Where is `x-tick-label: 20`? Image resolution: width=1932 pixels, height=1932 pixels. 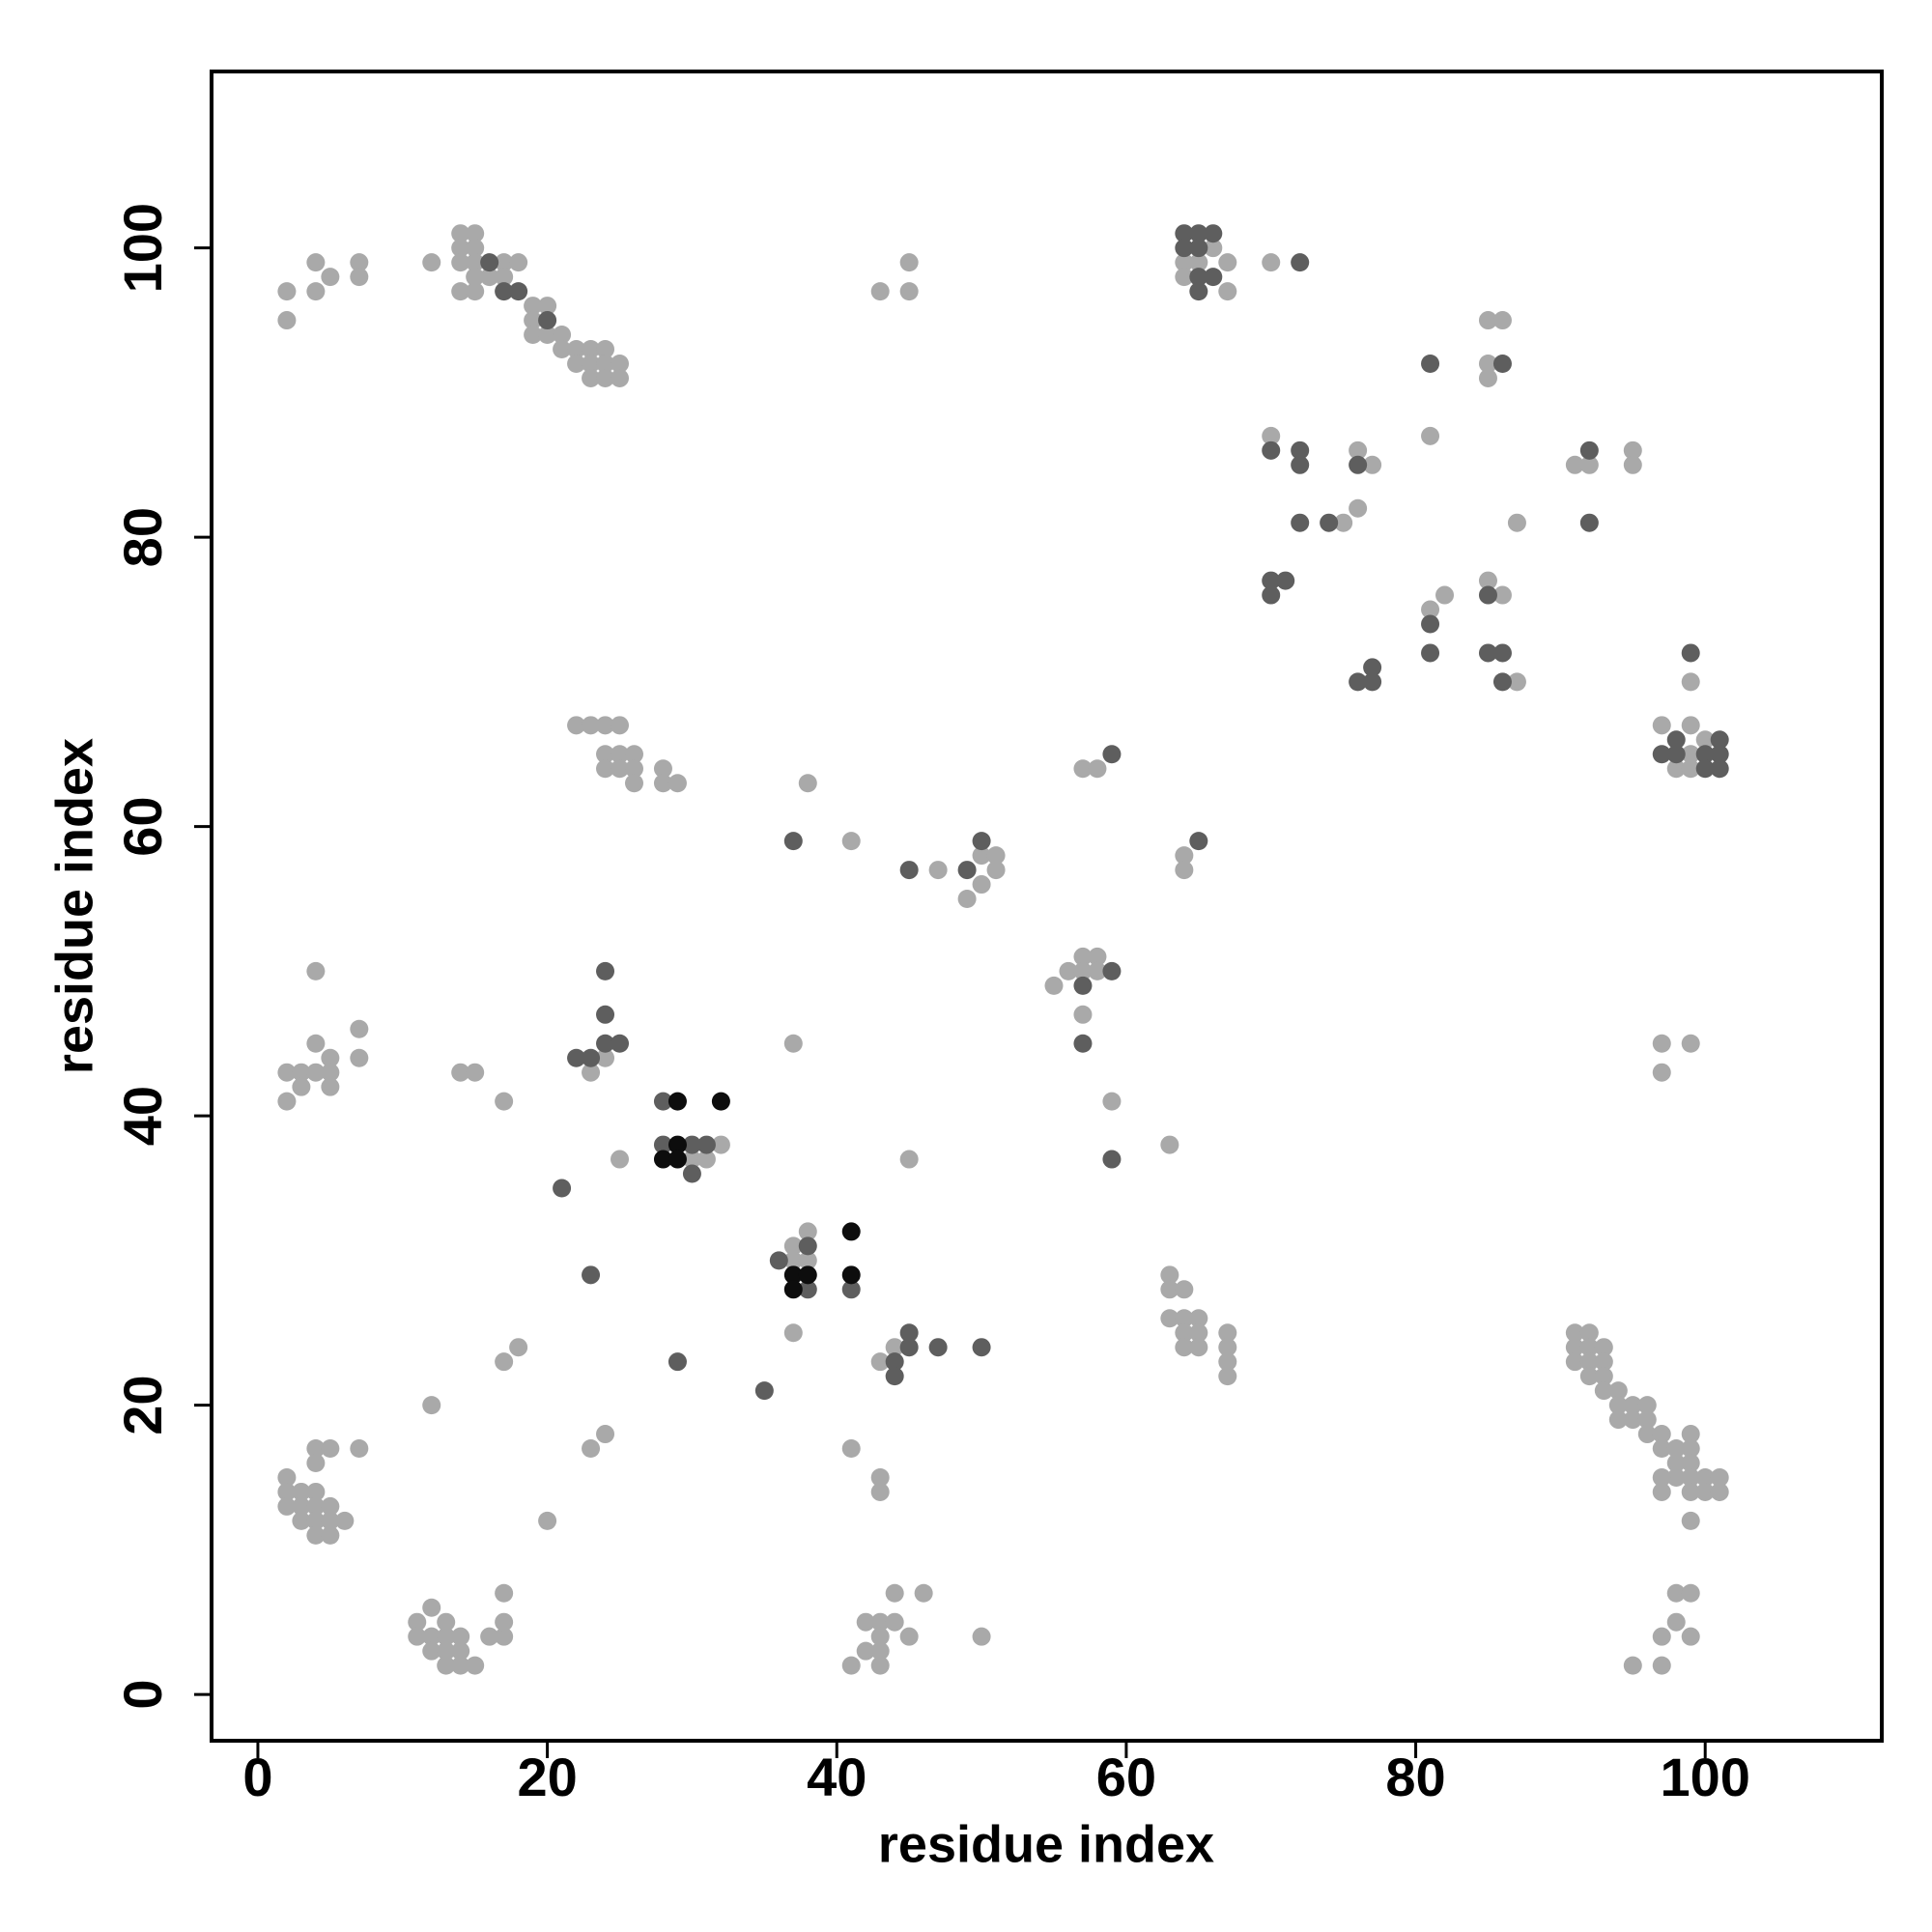 x-tick-label: 20 is located at coordinates (547, 1777).